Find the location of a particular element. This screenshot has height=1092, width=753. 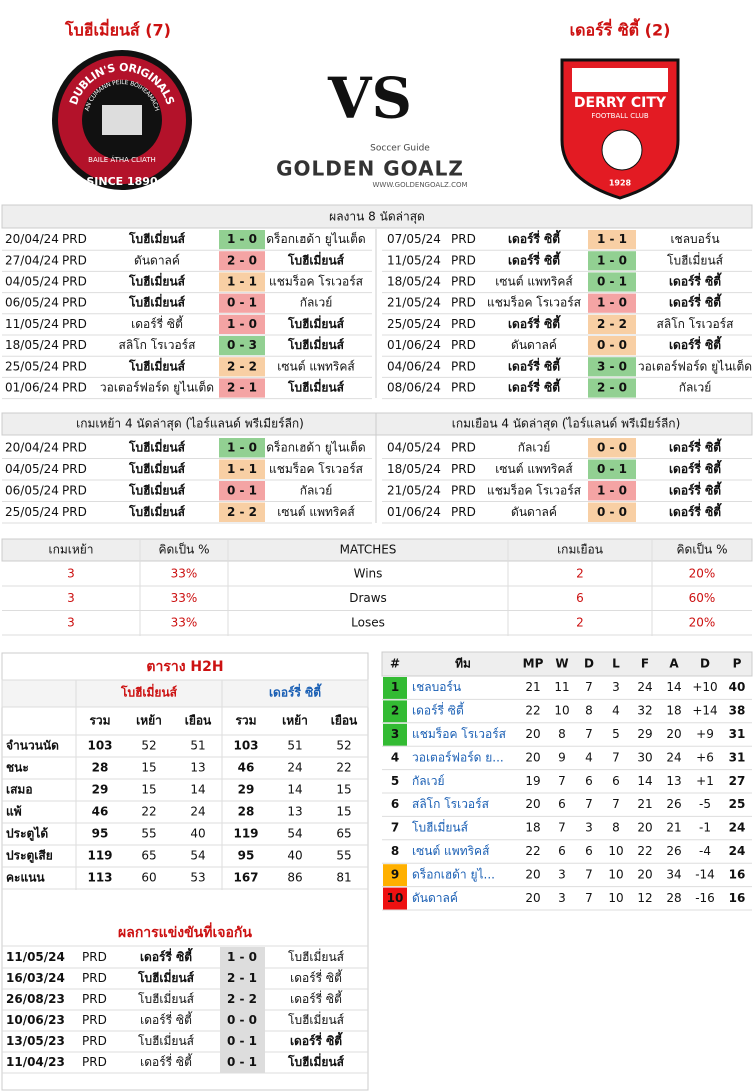

column-header: D is located at coordinates (589, 664).